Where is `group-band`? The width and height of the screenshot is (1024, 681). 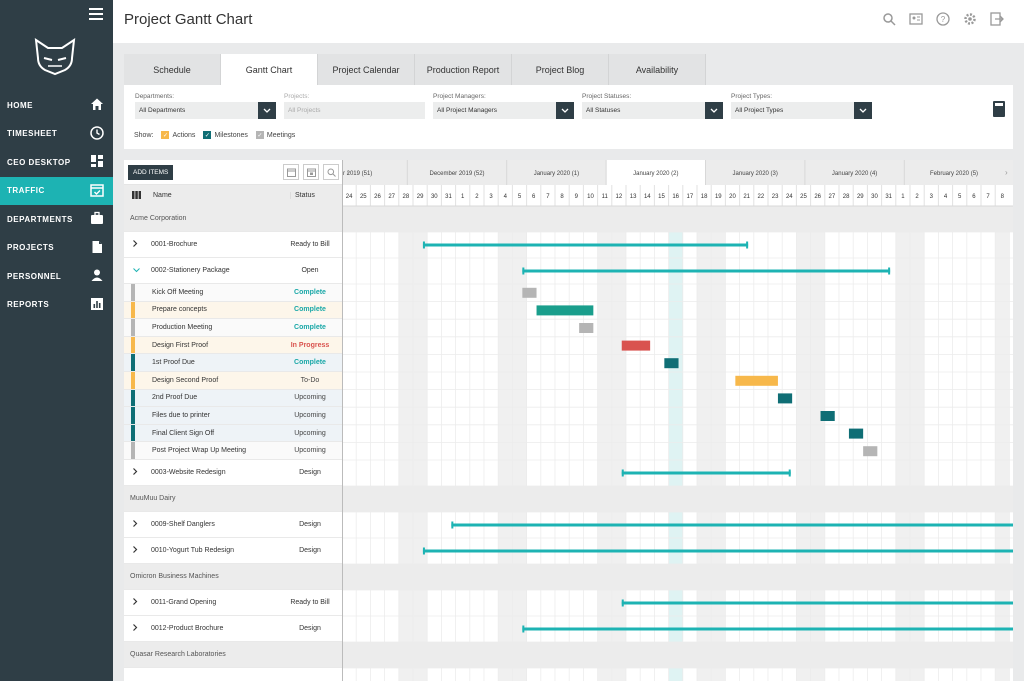 group-band is located at coordinates (678, 219).